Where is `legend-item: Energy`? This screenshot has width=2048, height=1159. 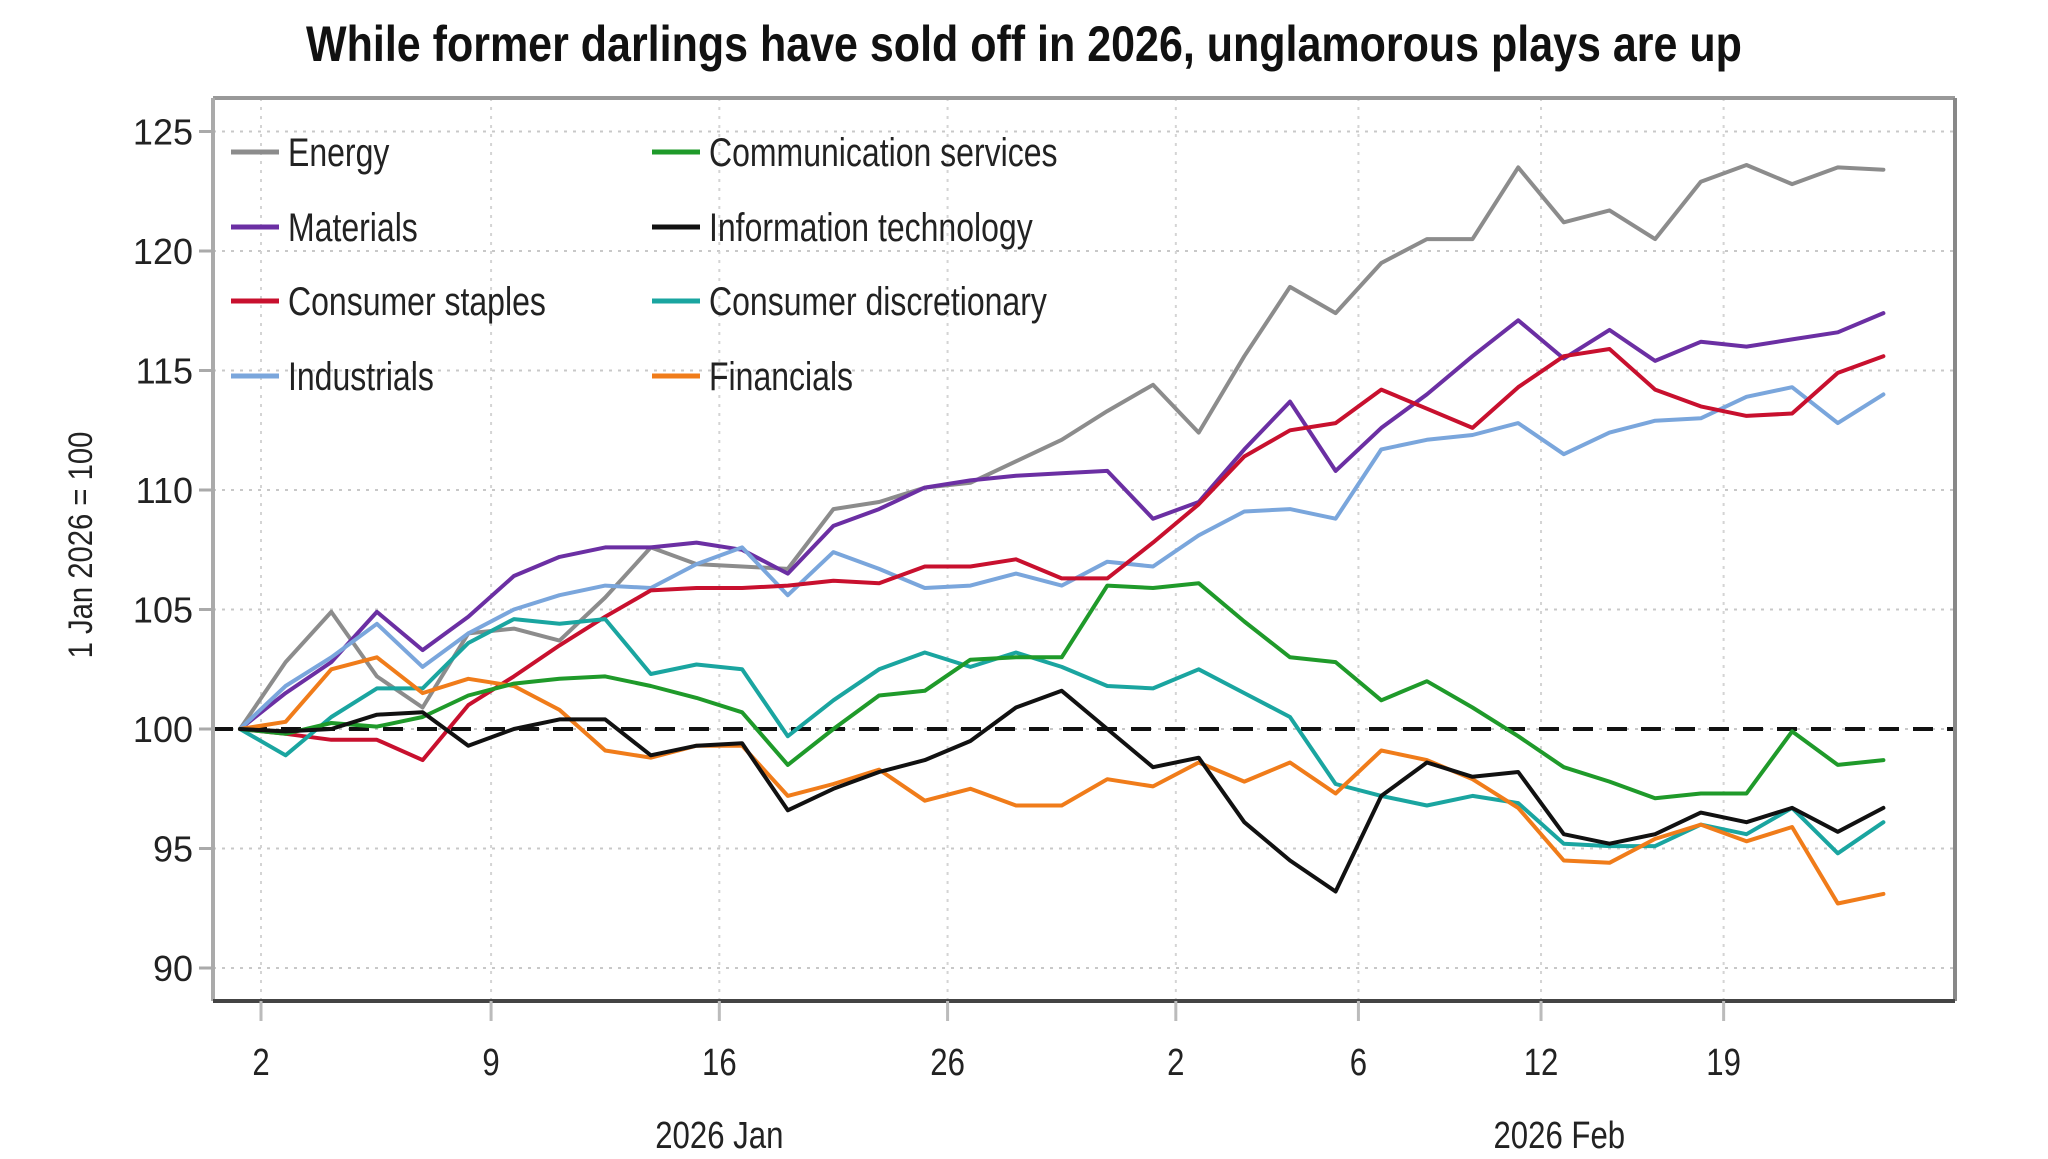 legend-item: Energy is located at coordinates (310, 152).